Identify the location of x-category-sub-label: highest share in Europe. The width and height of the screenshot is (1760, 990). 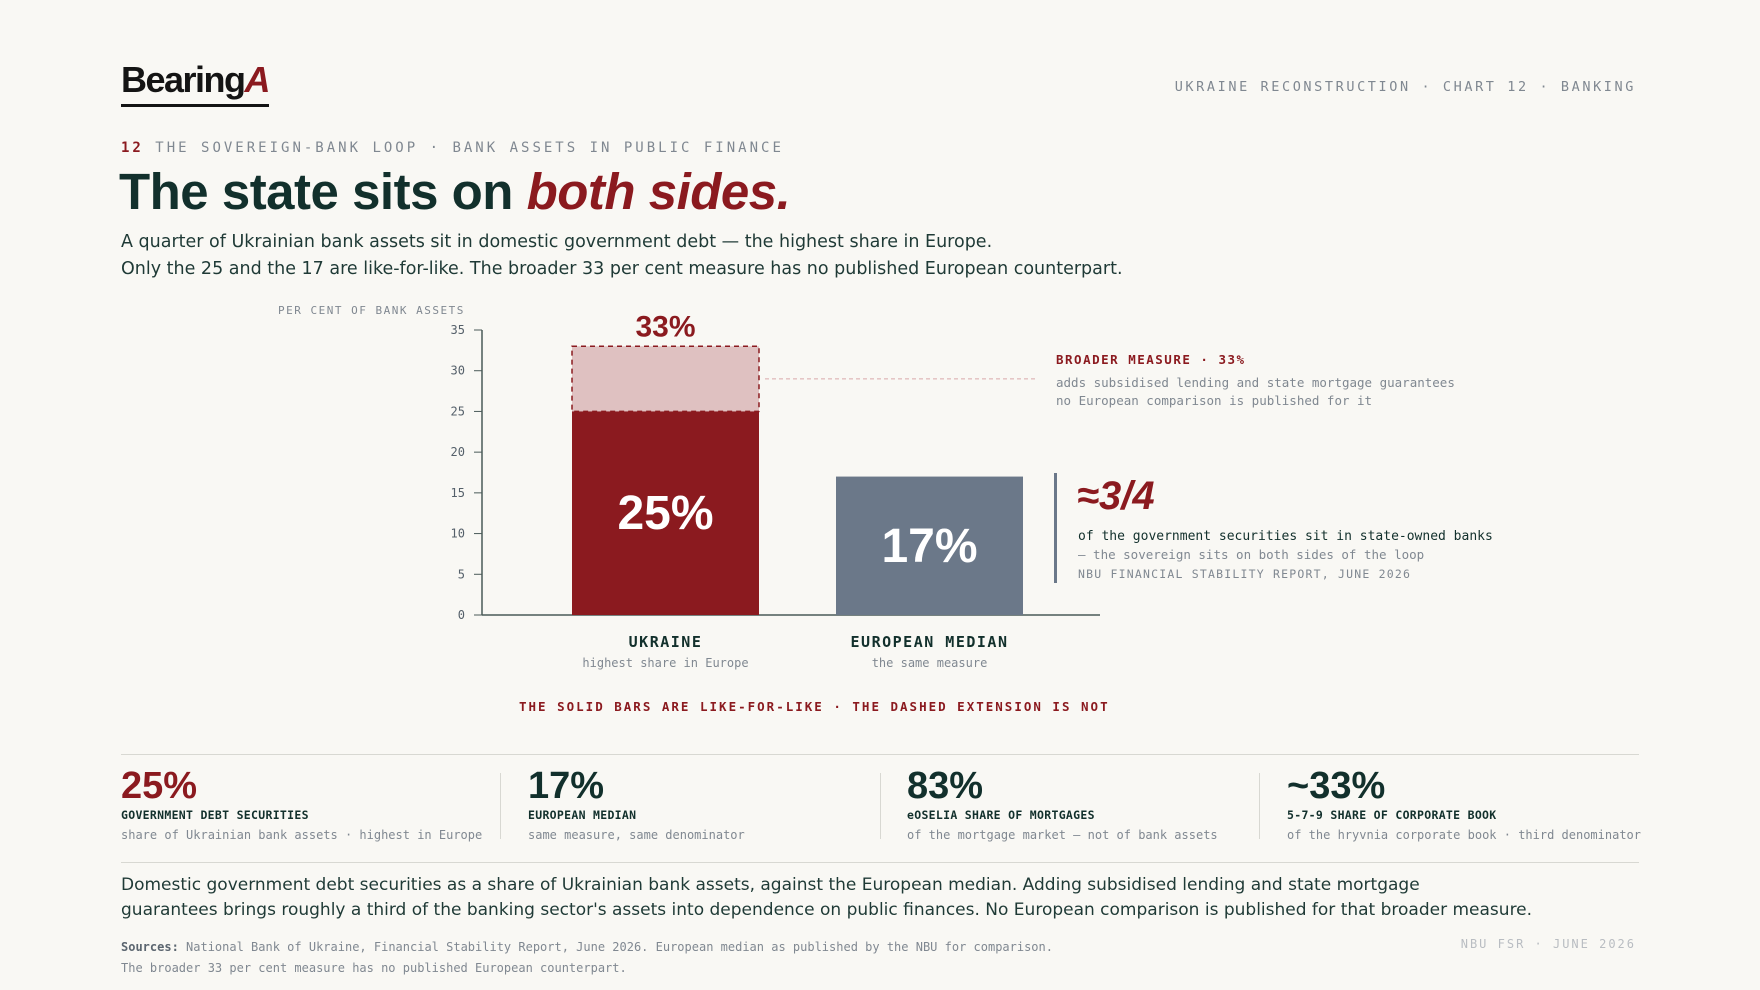
(665, 663).